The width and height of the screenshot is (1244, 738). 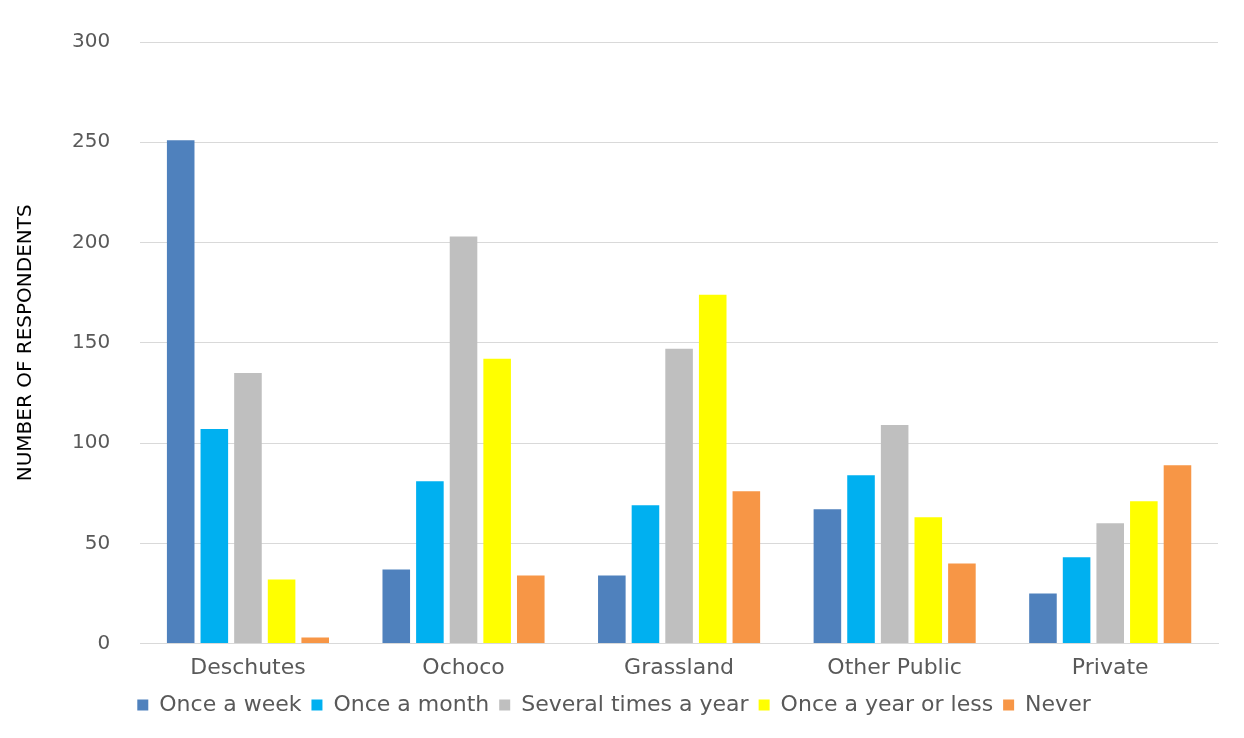 What do you see at coordinates (104, 641) in the screenshot?
I see `y-tick-label: 0` at bounding box center [104, 641].